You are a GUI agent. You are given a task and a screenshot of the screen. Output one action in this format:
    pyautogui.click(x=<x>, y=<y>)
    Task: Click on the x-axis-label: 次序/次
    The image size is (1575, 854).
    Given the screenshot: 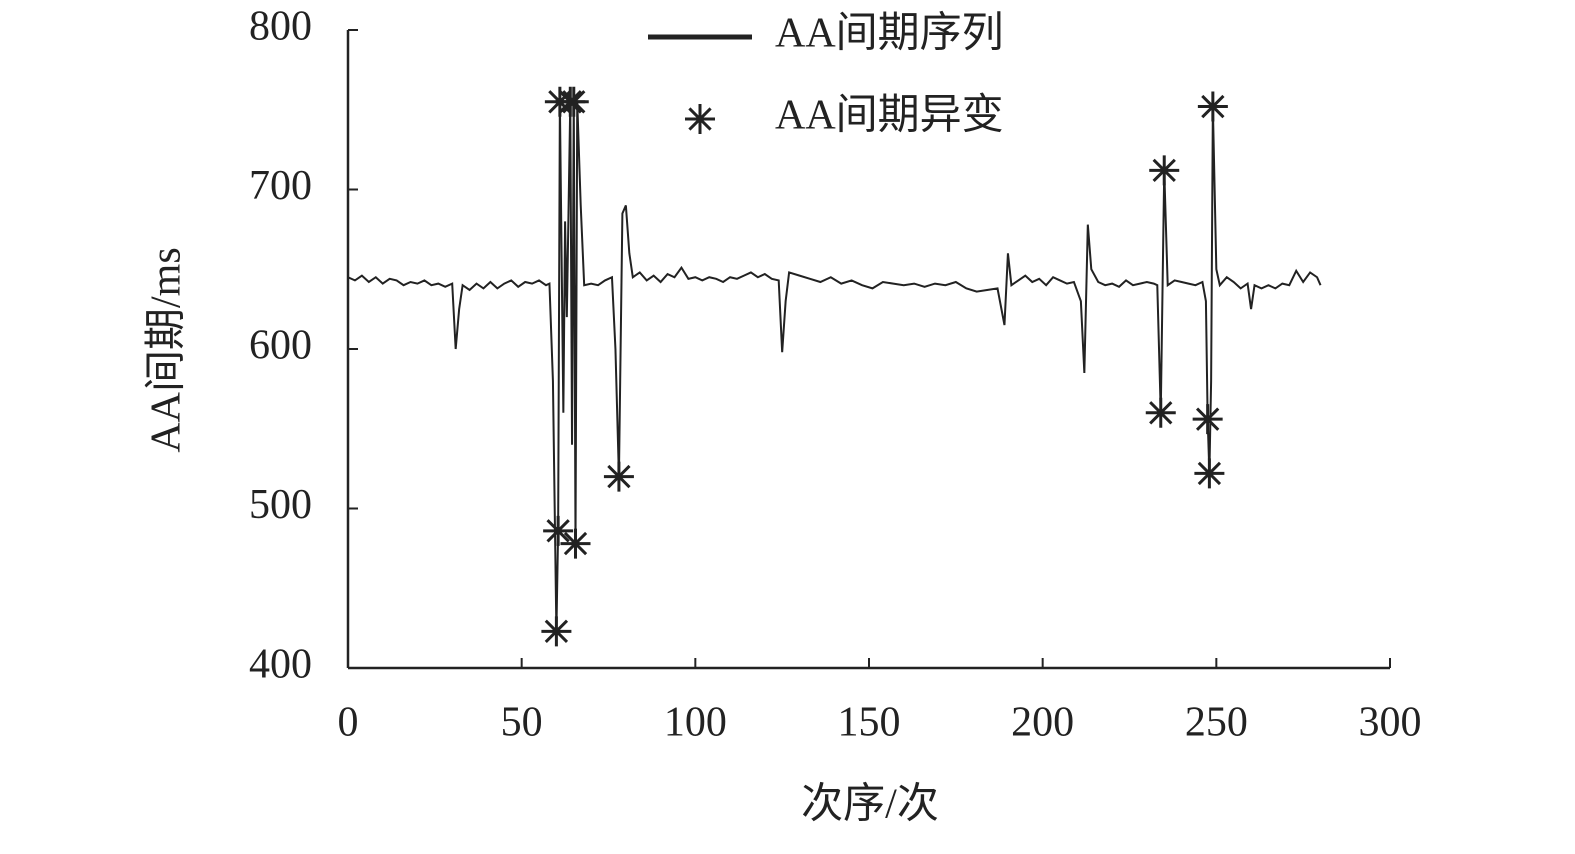 What is the action you would take?
    pyautogui.click(x=870, y=805)
    